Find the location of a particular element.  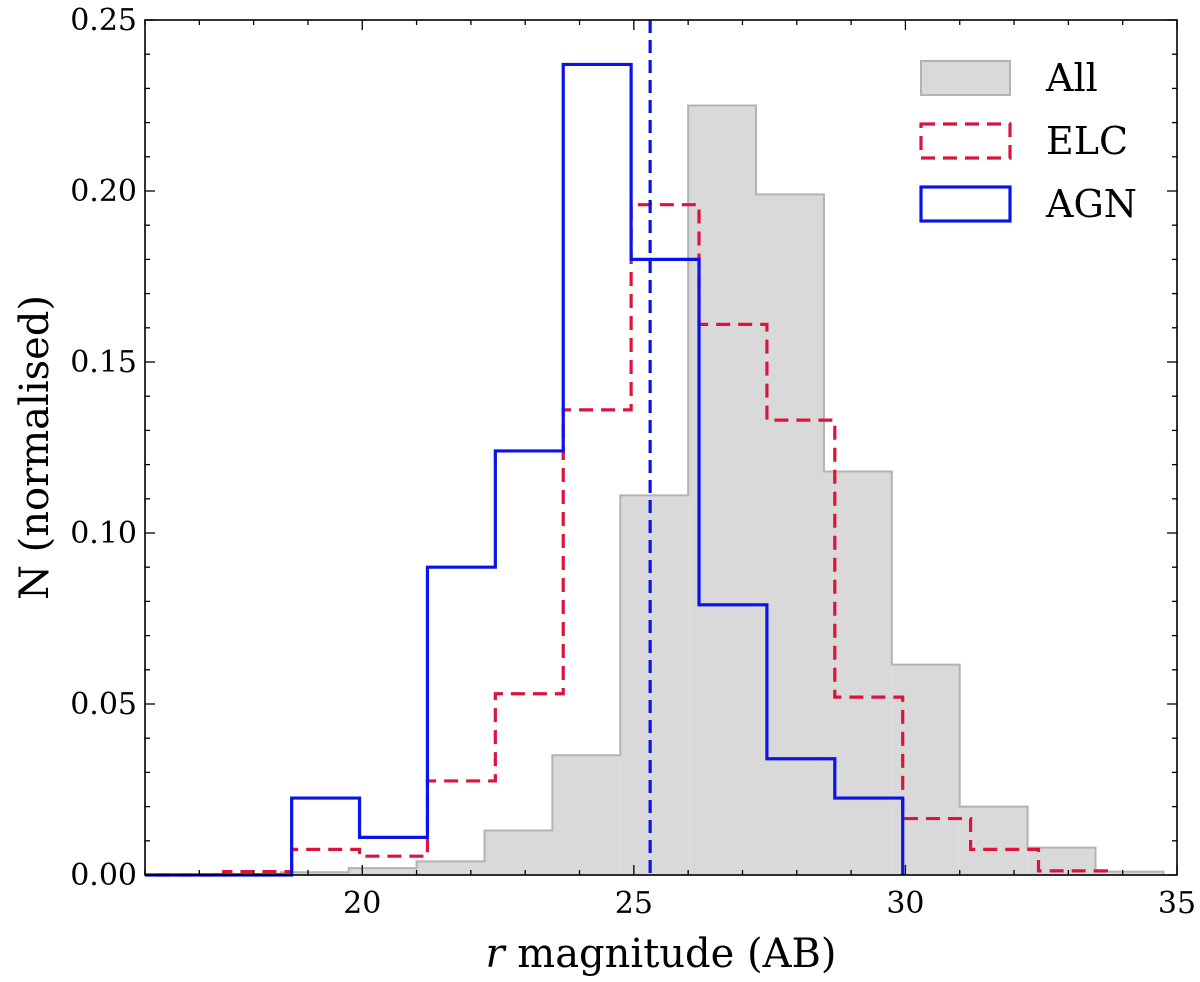

y-tick-label: 0.20 is located at coordinates (103, 191).